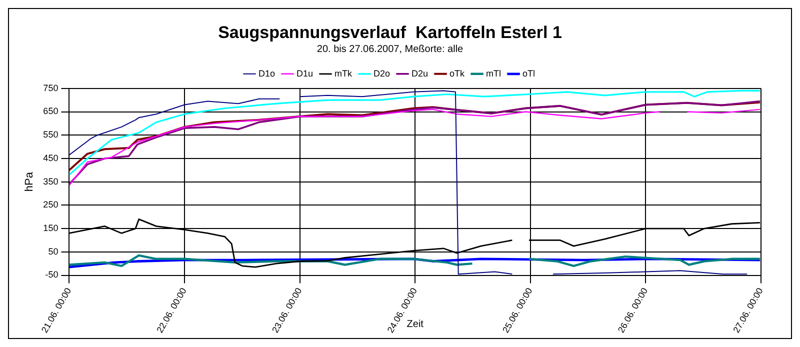 The image size is (800, 347). What do you see at coordinates (50, 181) in the screenshot?
I see `y-tick-label: 350` at bounding box center [50, 181].